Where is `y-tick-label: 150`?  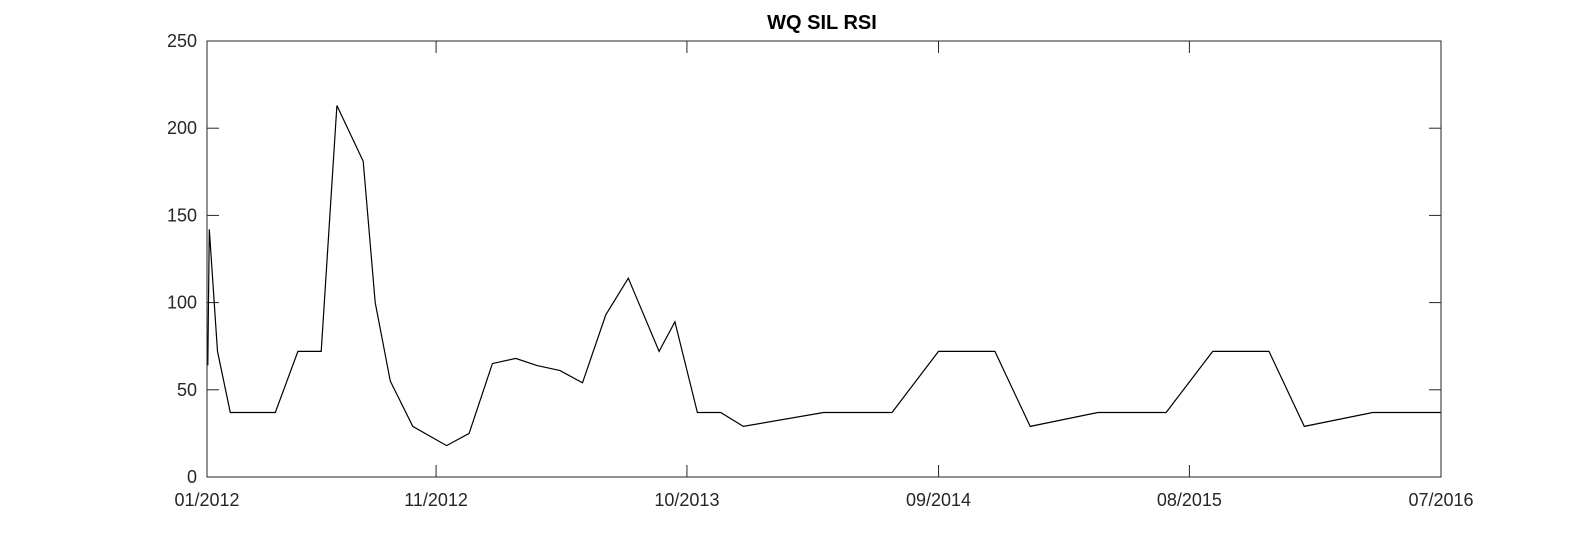 y-tick-label: 150 is located at coordinates (182, 215).